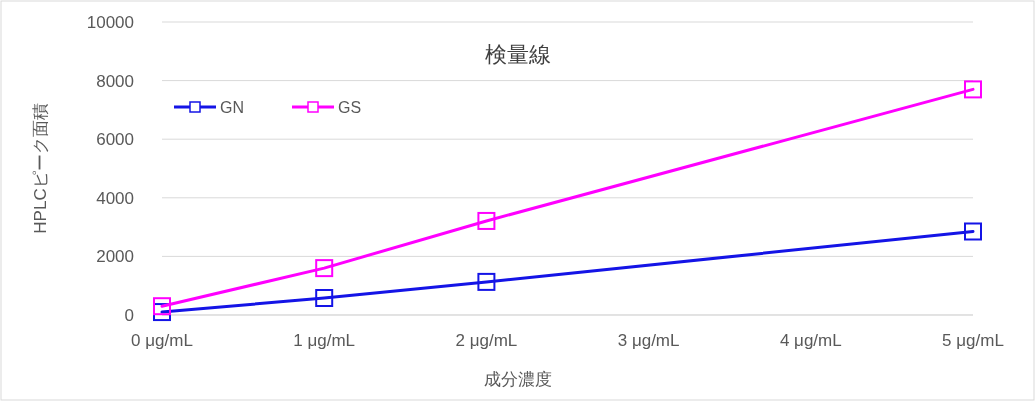  I want to click on x-tick-label: 1 μg/mL, so click(324, 340).